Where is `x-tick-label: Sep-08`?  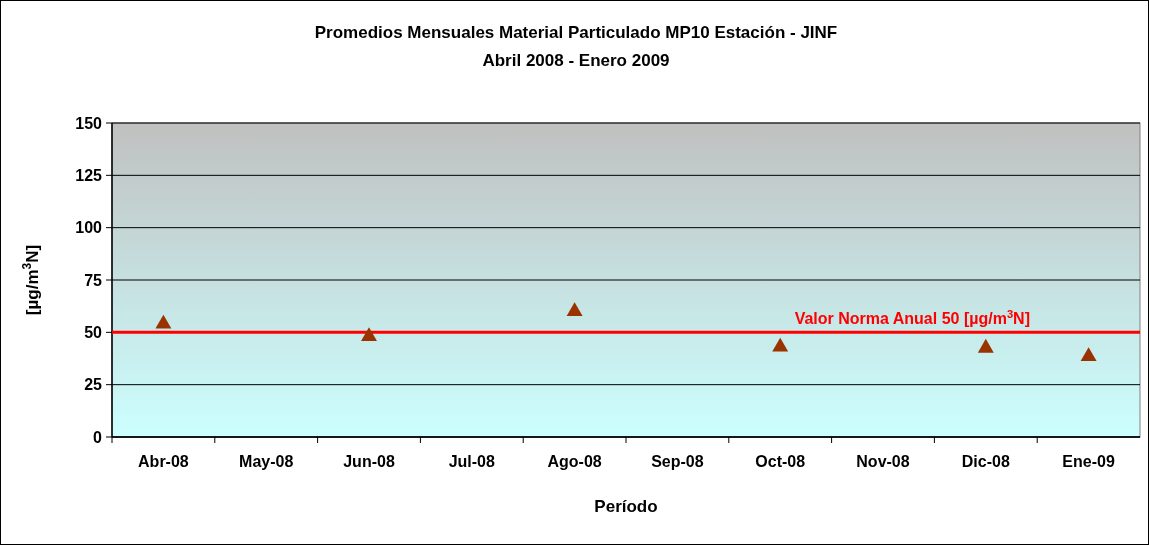
x-tick-label: Sep-08 is located at coordinates (677, 461).